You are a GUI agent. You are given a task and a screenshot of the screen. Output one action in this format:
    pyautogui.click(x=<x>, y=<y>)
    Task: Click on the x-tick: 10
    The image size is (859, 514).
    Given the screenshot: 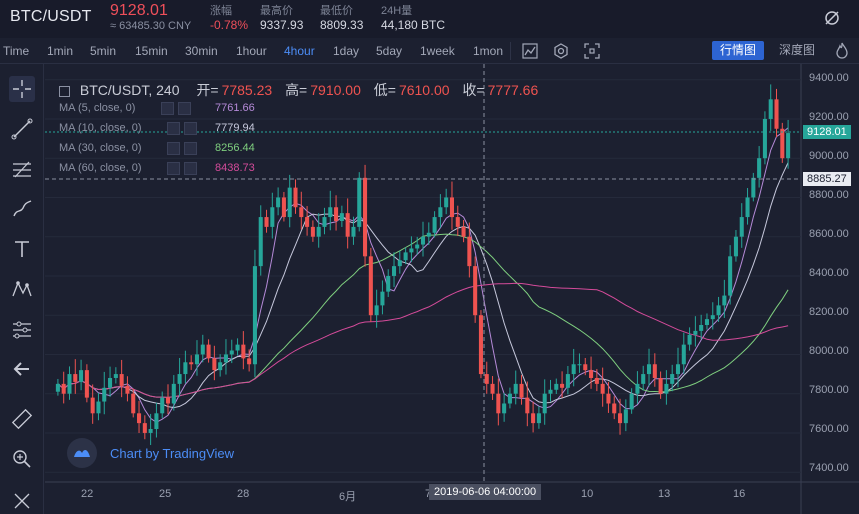 What is the action you would take?
    pyautogui.click(x=587, y=494)
    